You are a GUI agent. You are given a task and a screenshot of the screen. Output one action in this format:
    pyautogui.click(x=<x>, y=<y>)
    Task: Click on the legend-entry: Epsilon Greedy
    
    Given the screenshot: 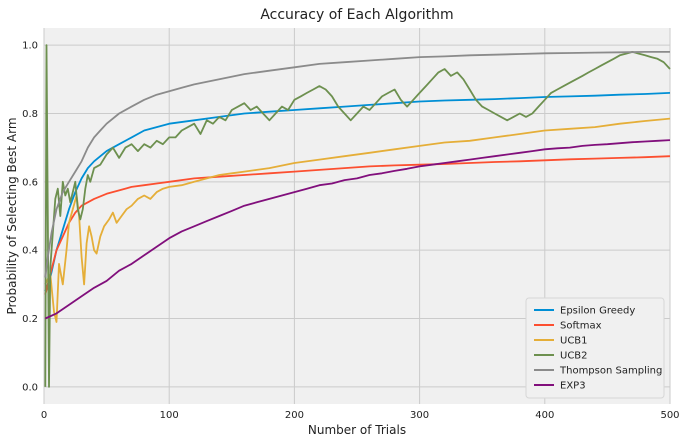 What is the action you would take?
    pyautogui.click(x=597, y=311)
    